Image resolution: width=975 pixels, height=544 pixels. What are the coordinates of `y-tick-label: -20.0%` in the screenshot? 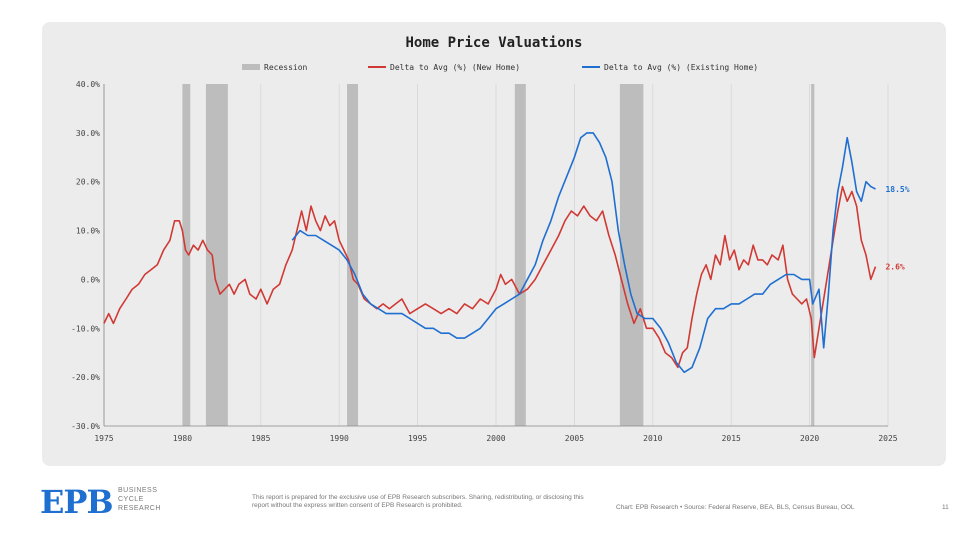 It's located at (85, 377).